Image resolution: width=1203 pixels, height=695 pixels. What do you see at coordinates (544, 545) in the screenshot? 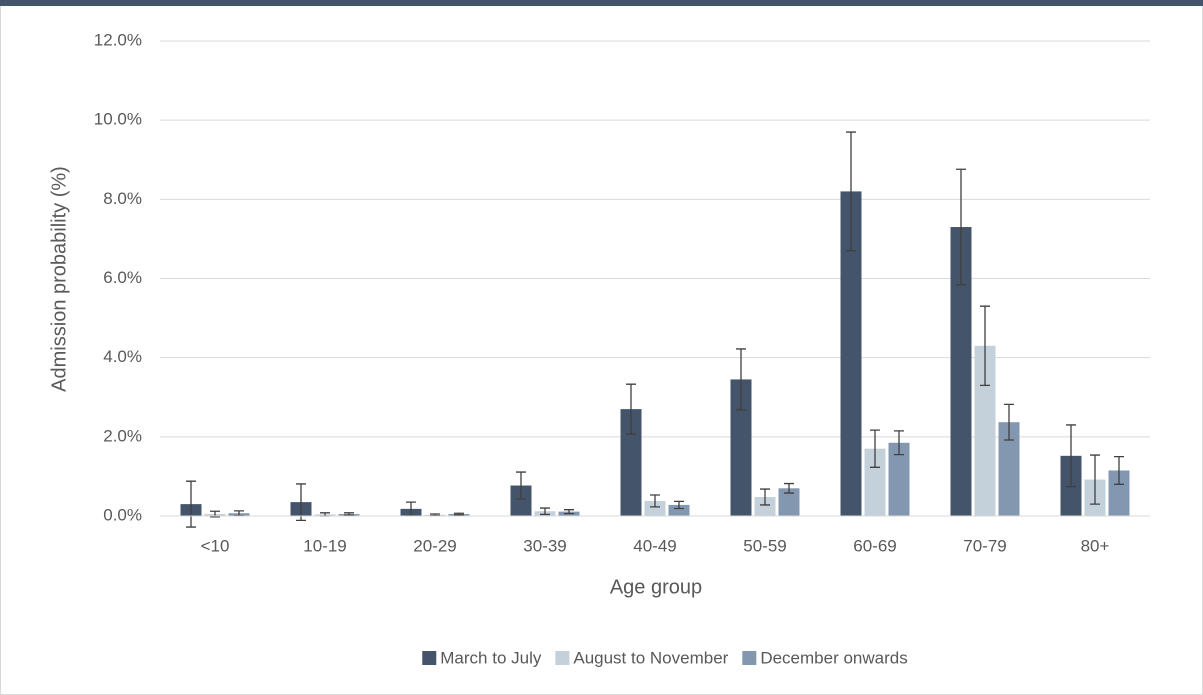
I see `x-tick-label: 30-39` at bounding box center [544, 545].